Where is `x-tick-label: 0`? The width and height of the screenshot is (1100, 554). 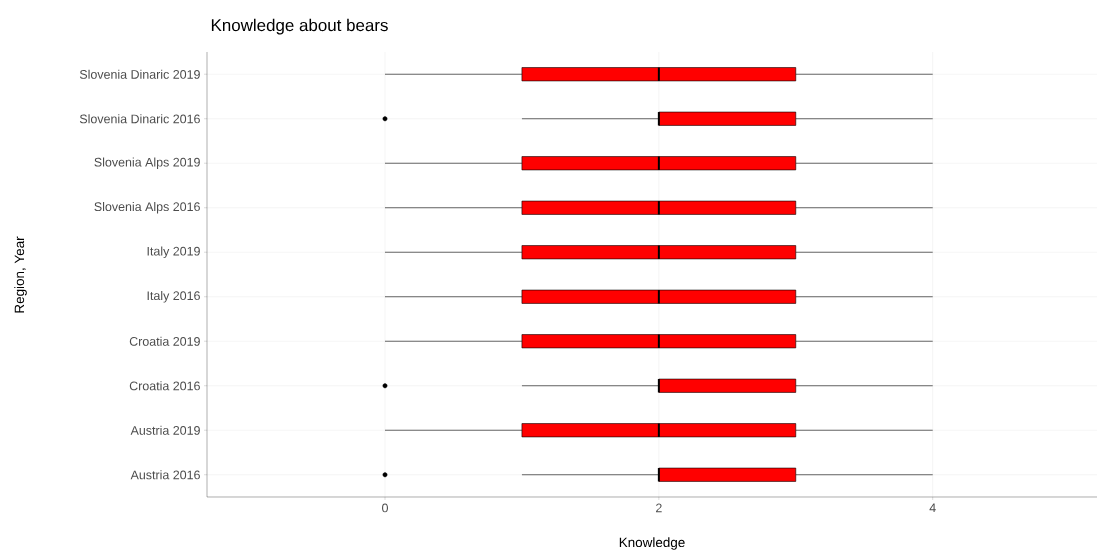
x-tick-label: 0 is located at coordinates (385, 508).